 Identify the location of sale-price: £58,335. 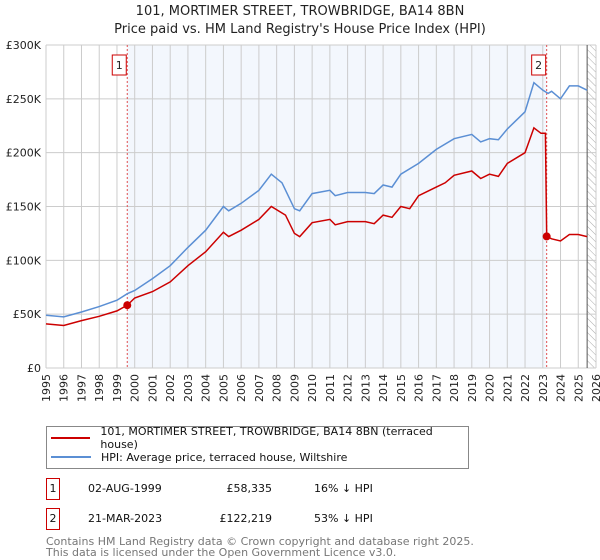
(249, 488).